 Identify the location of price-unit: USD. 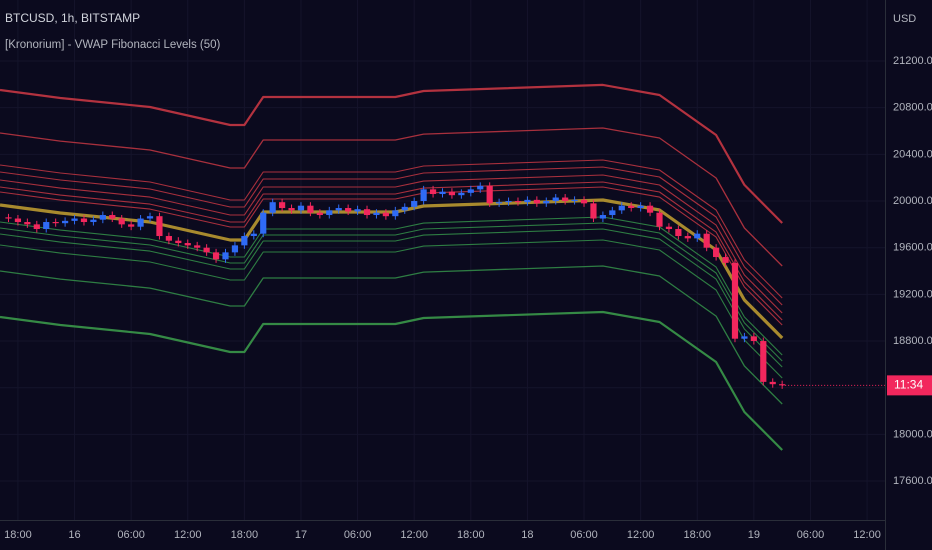
(904, 19).